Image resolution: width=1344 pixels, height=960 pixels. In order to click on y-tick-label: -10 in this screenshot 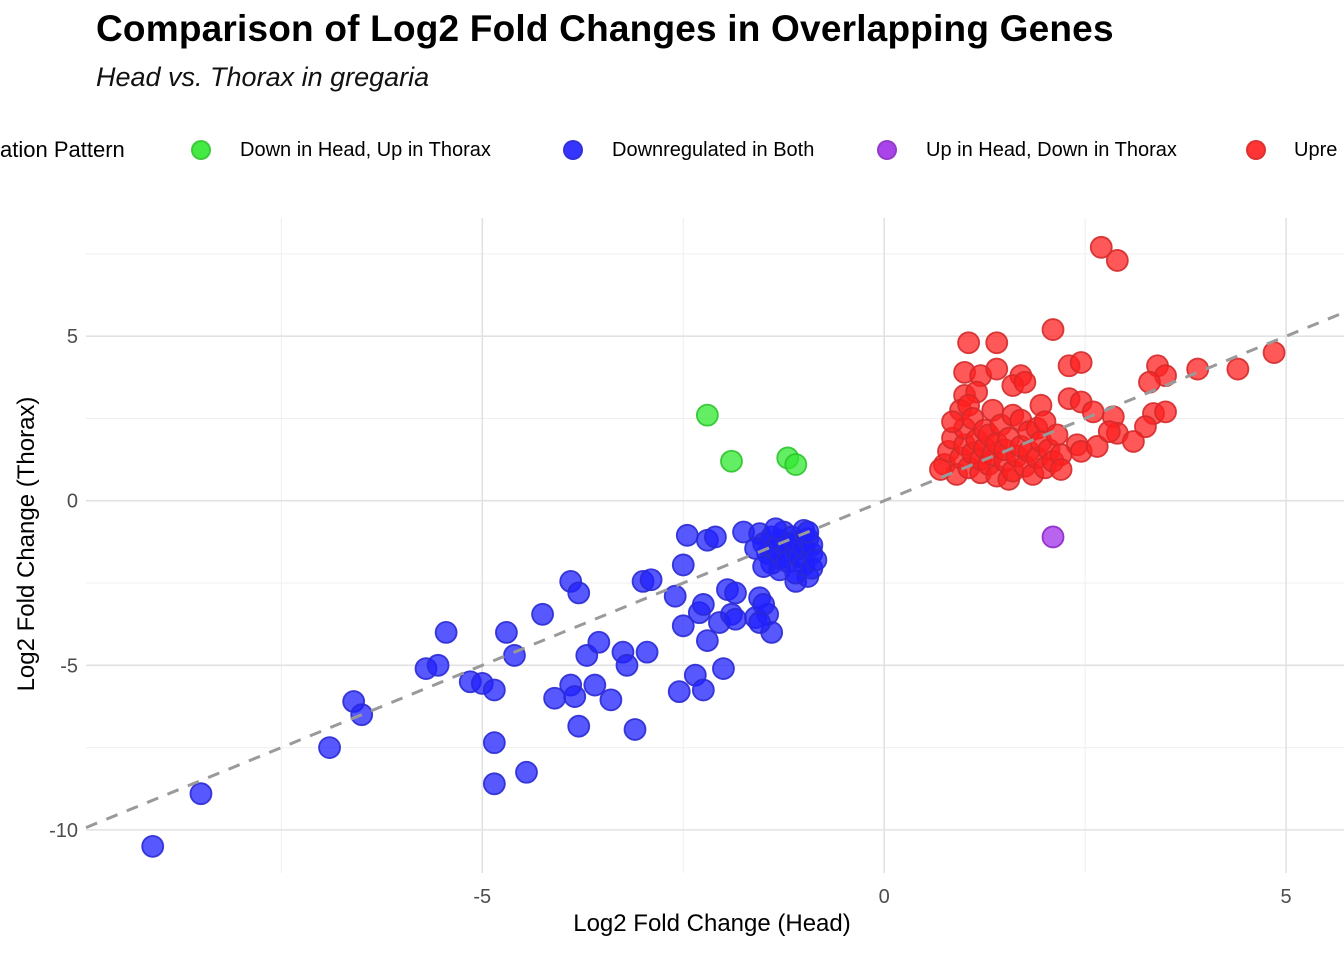, I will do `click(63, 831)`.